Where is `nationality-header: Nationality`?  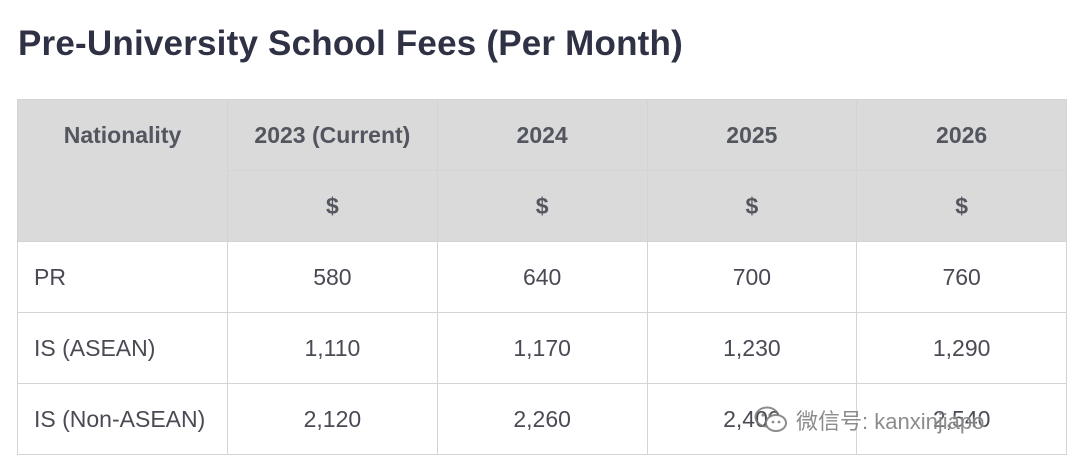
nationality-header: Nationality is located at coordinates (122, 170).